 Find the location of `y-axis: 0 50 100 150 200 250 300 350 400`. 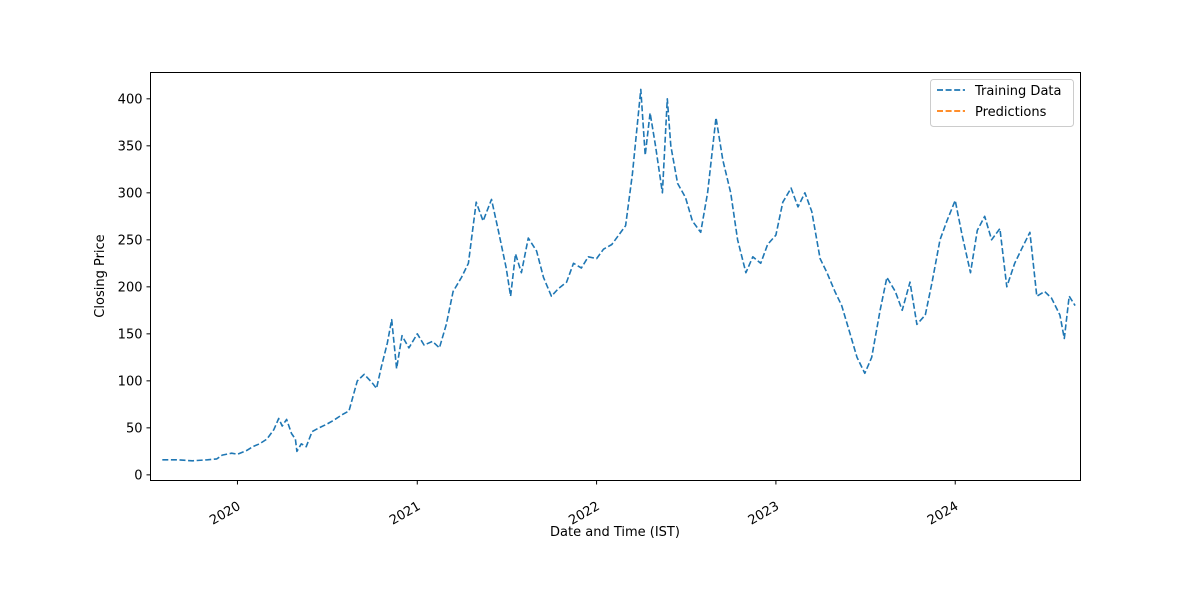

y-axis: 0 50 100 150 200 250 300 350 400 is located at coordinates (134, 287).